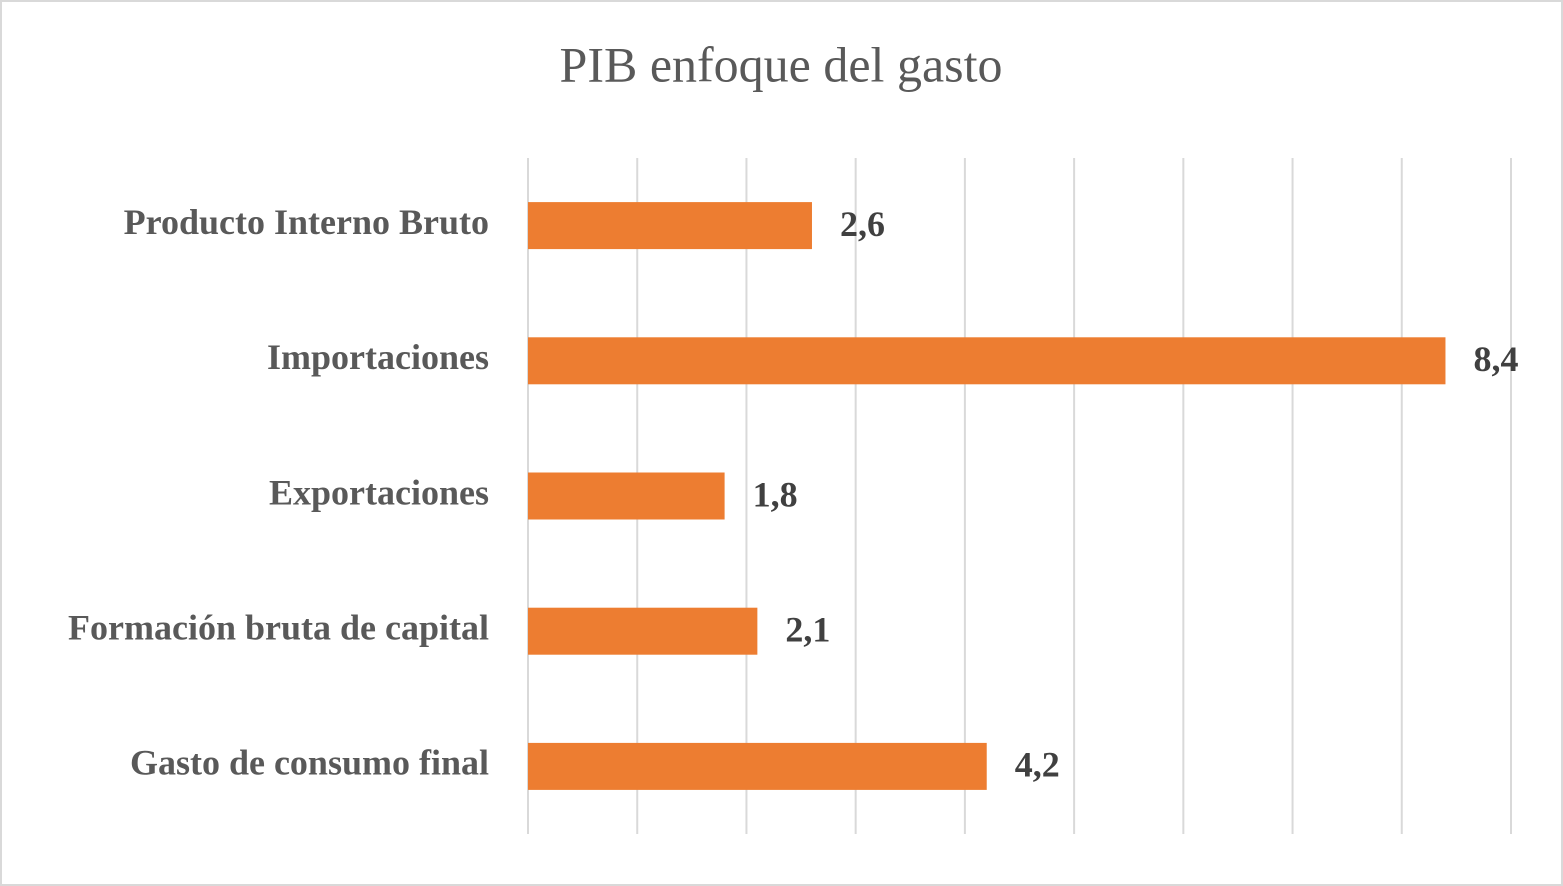 The width and height of the screenshot is (1563, 886). I want to click on data-label: 2,6, so click(862, 224).